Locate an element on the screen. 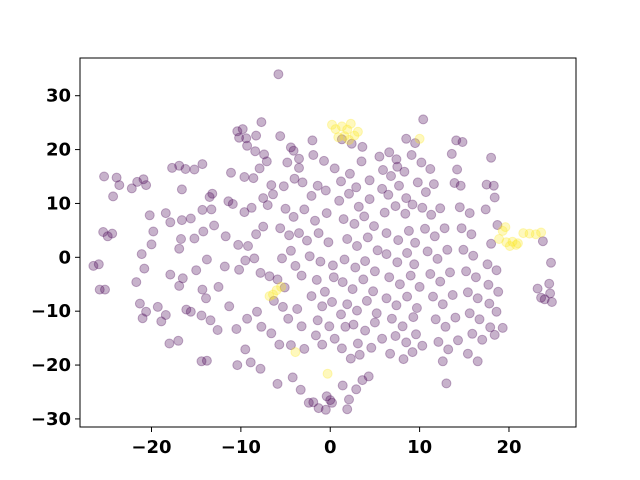 This screenshot has width=640, height=480. x-tick-label: 20 is located at coordinates (508, 447).